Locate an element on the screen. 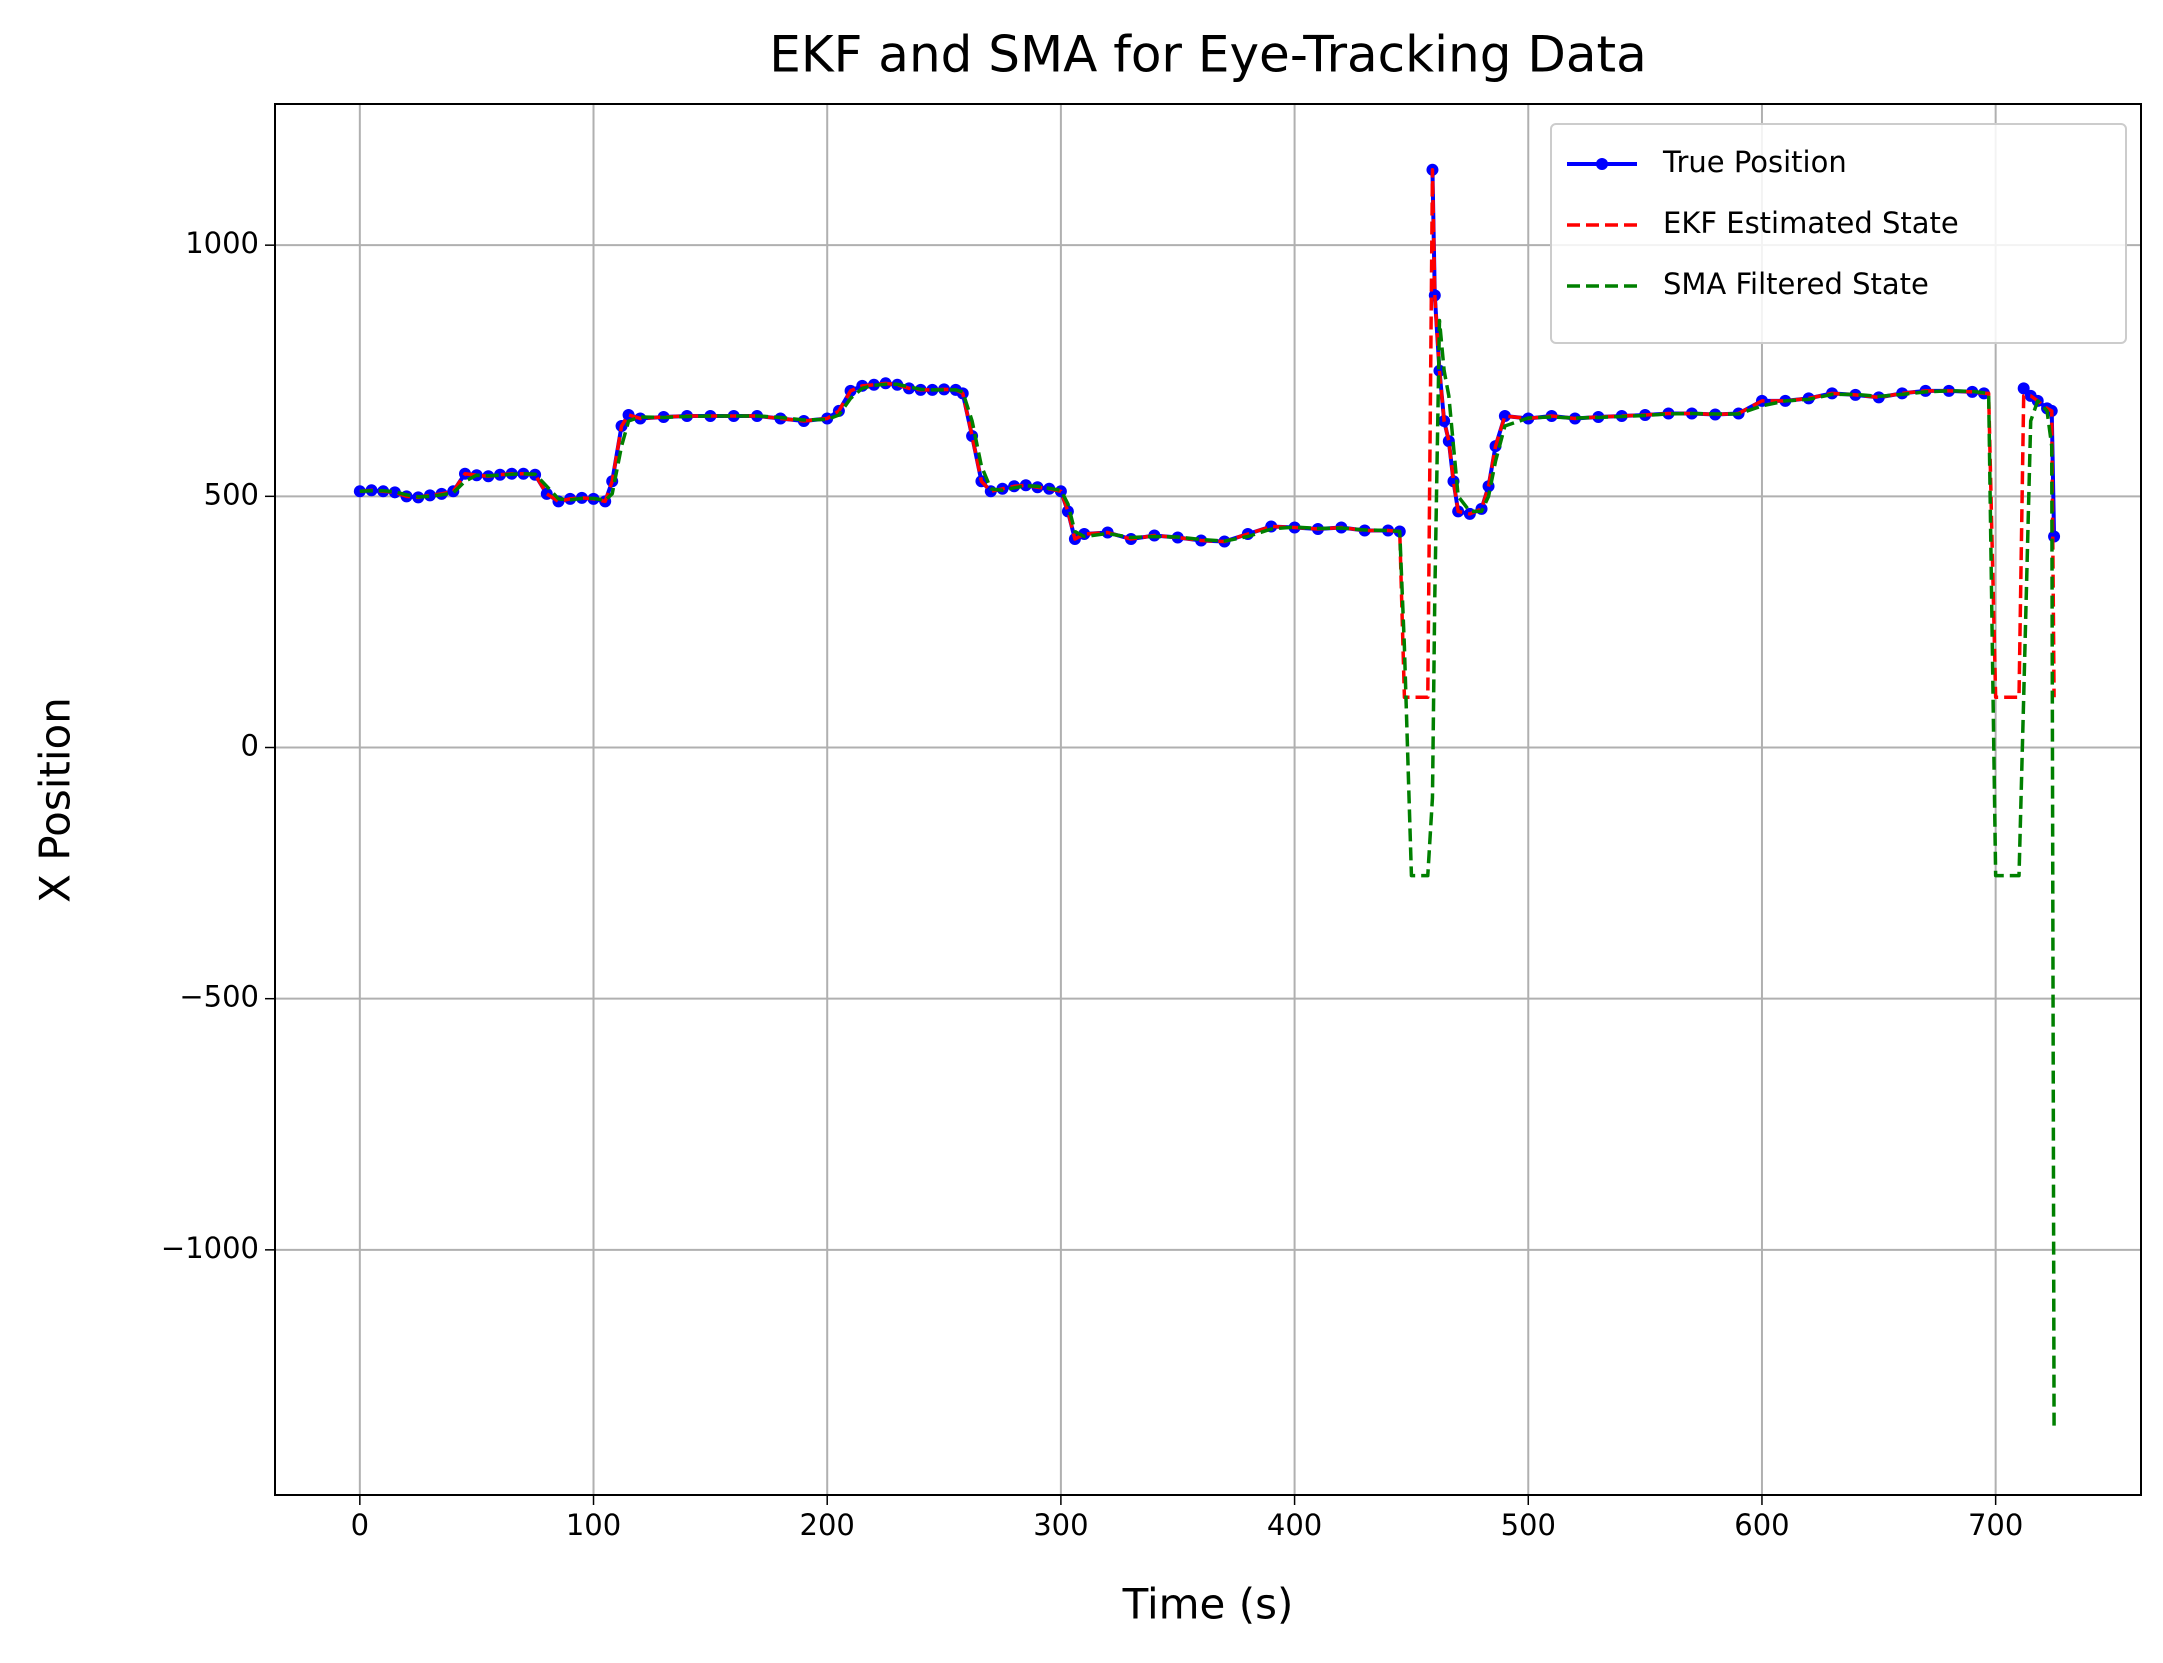 This screenshot has width=2163, height=1663. x-tick-label: 100 is located at coordinates (593, 1525).